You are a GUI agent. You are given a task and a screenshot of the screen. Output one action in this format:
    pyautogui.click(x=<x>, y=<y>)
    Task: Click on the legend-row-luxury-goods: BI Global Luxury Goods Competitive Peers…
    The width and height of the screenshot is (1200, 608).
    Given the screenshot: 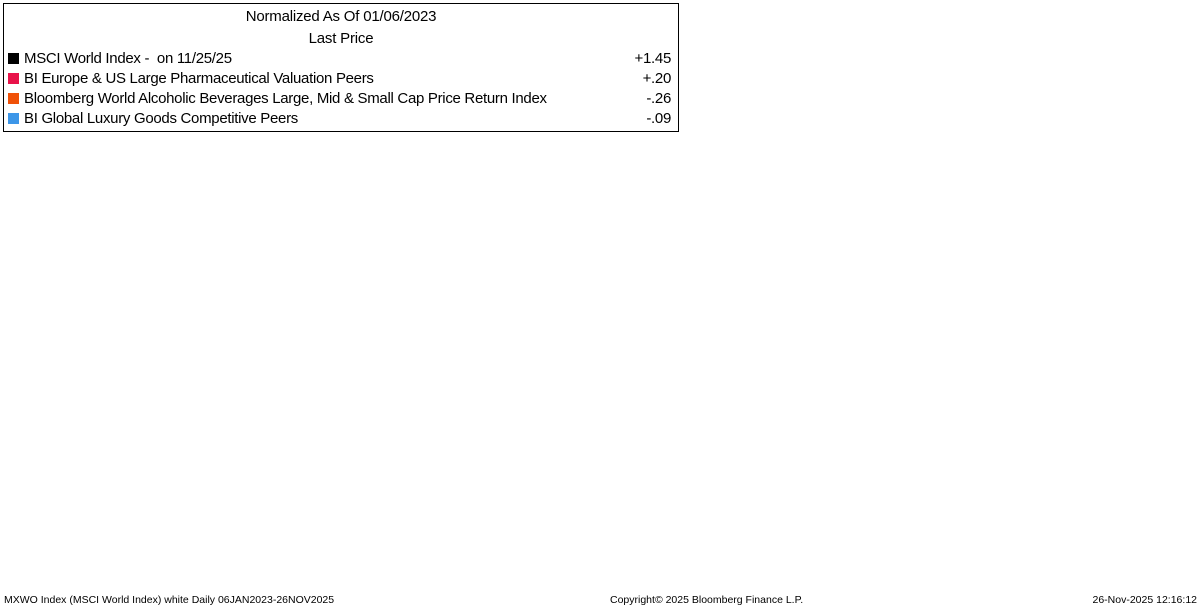 What is the action you would take?
    pyautogui.click(x=341, y=118)
    